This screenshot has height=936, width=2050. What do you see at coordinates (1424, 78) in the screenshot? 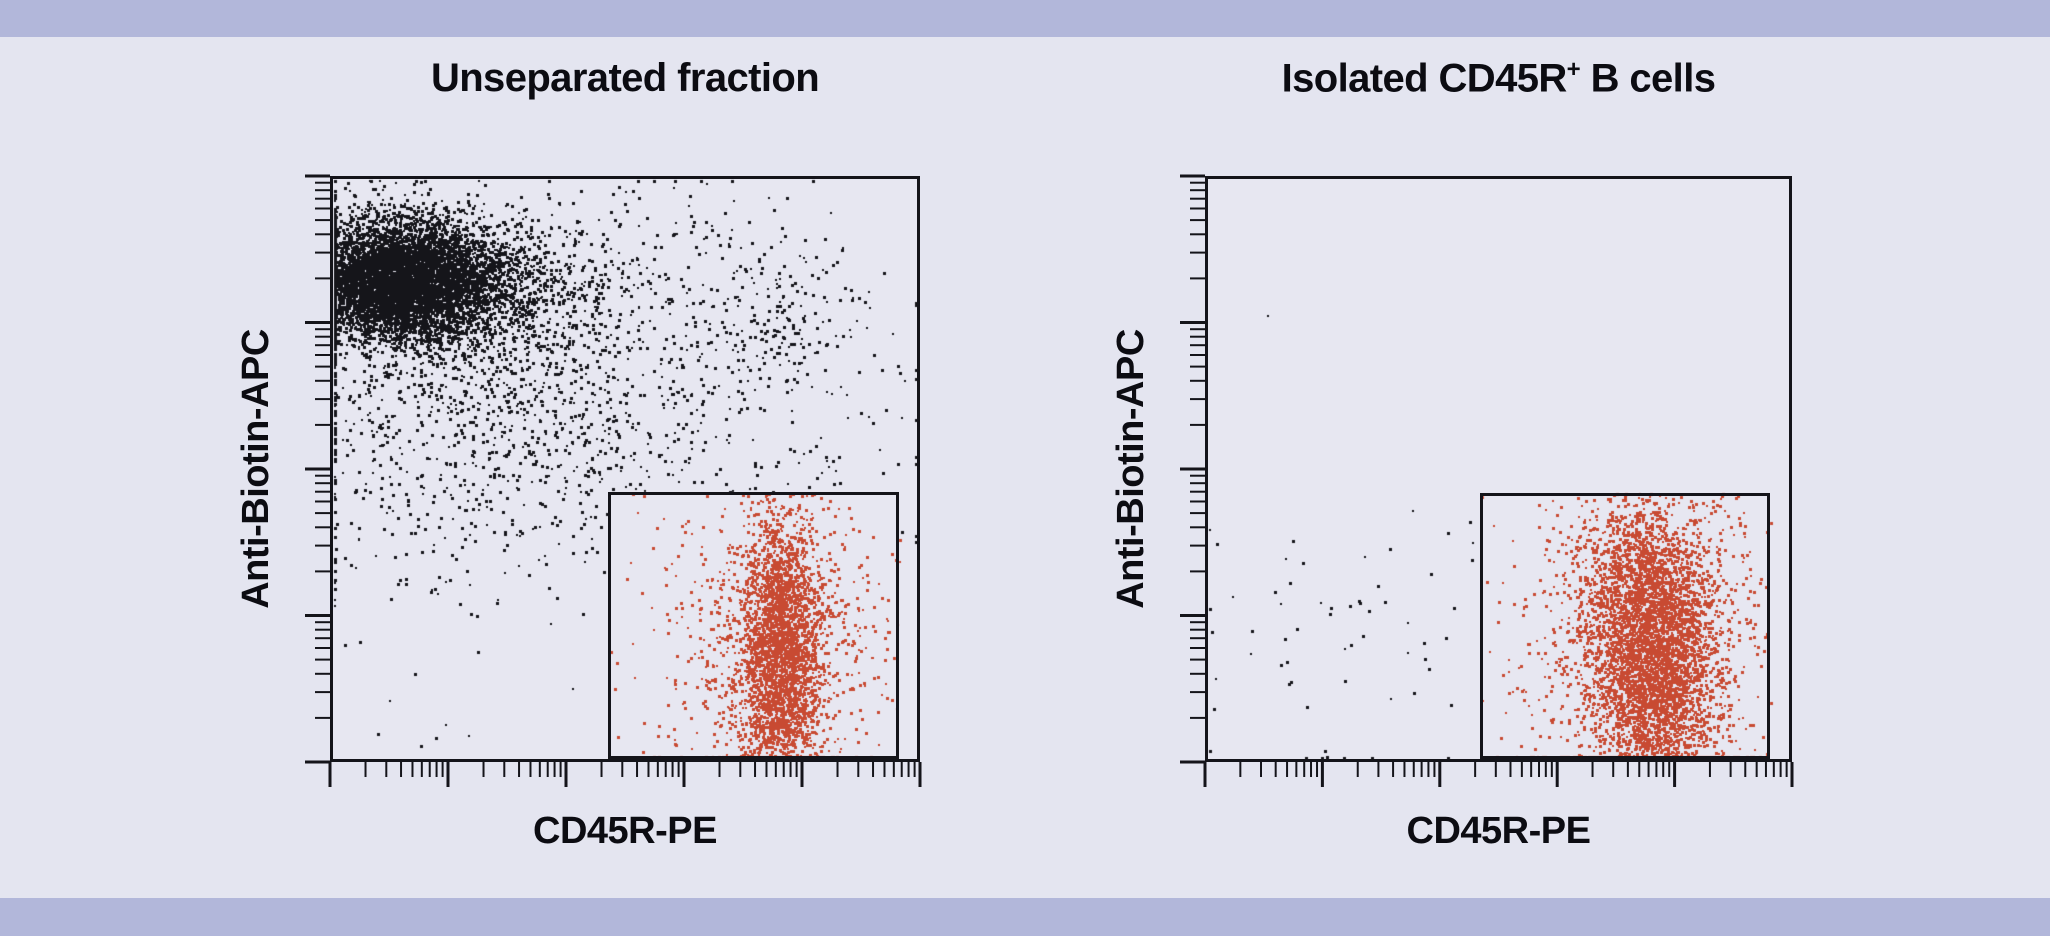
I see `right-plot-title-pre: Isolated CD45R` at bounding box center [1424, 78].